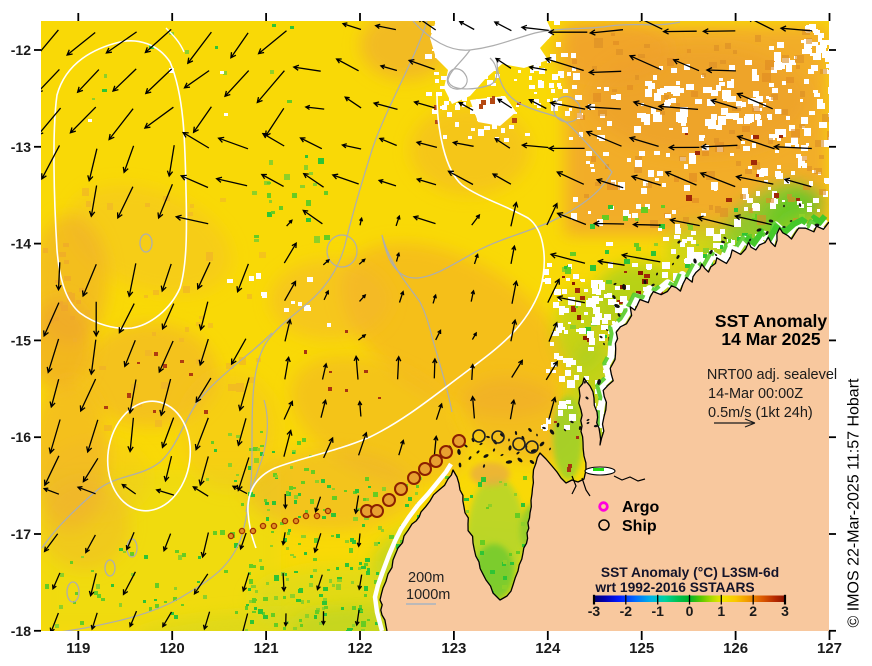  What do you see at coordinates (760, 413) in the screenshot?
I see `svg-text: 0.5m/s (1kt 24h)` at bounding box center [760, 413].